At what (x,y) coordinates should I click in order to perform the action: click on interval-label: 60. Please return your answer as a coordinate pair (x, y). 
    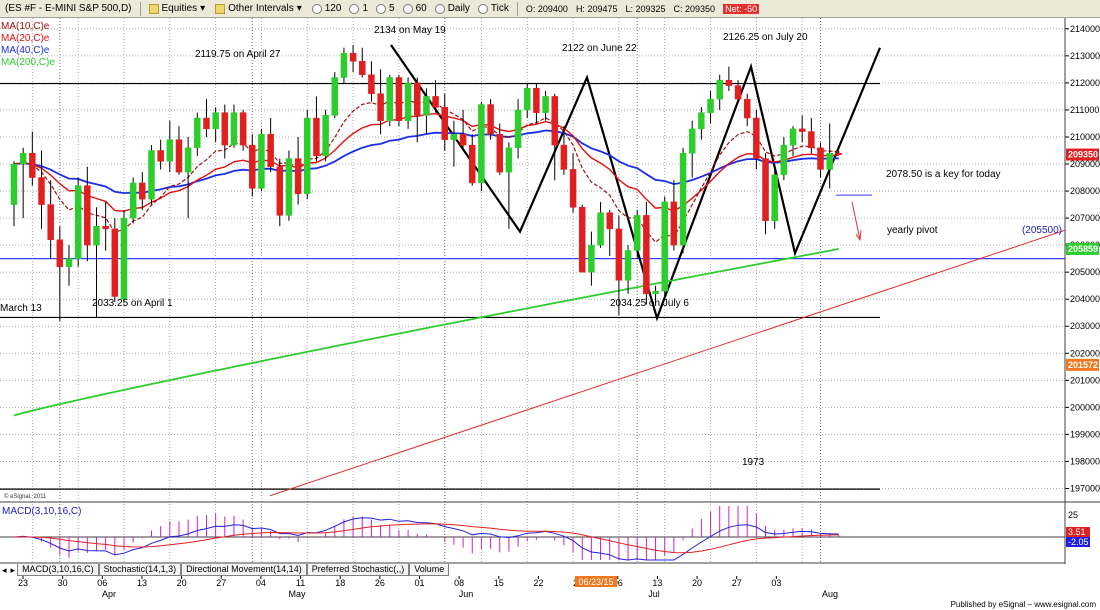
    Looking at the image, I should click on (421, 8).